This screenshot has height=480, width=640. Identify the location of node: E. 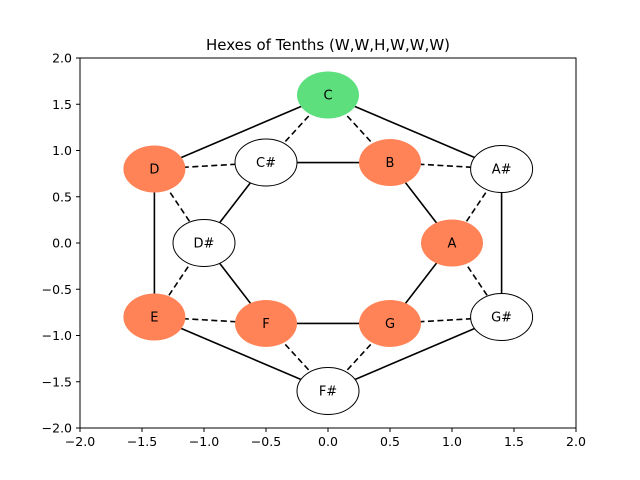
(154, 317).